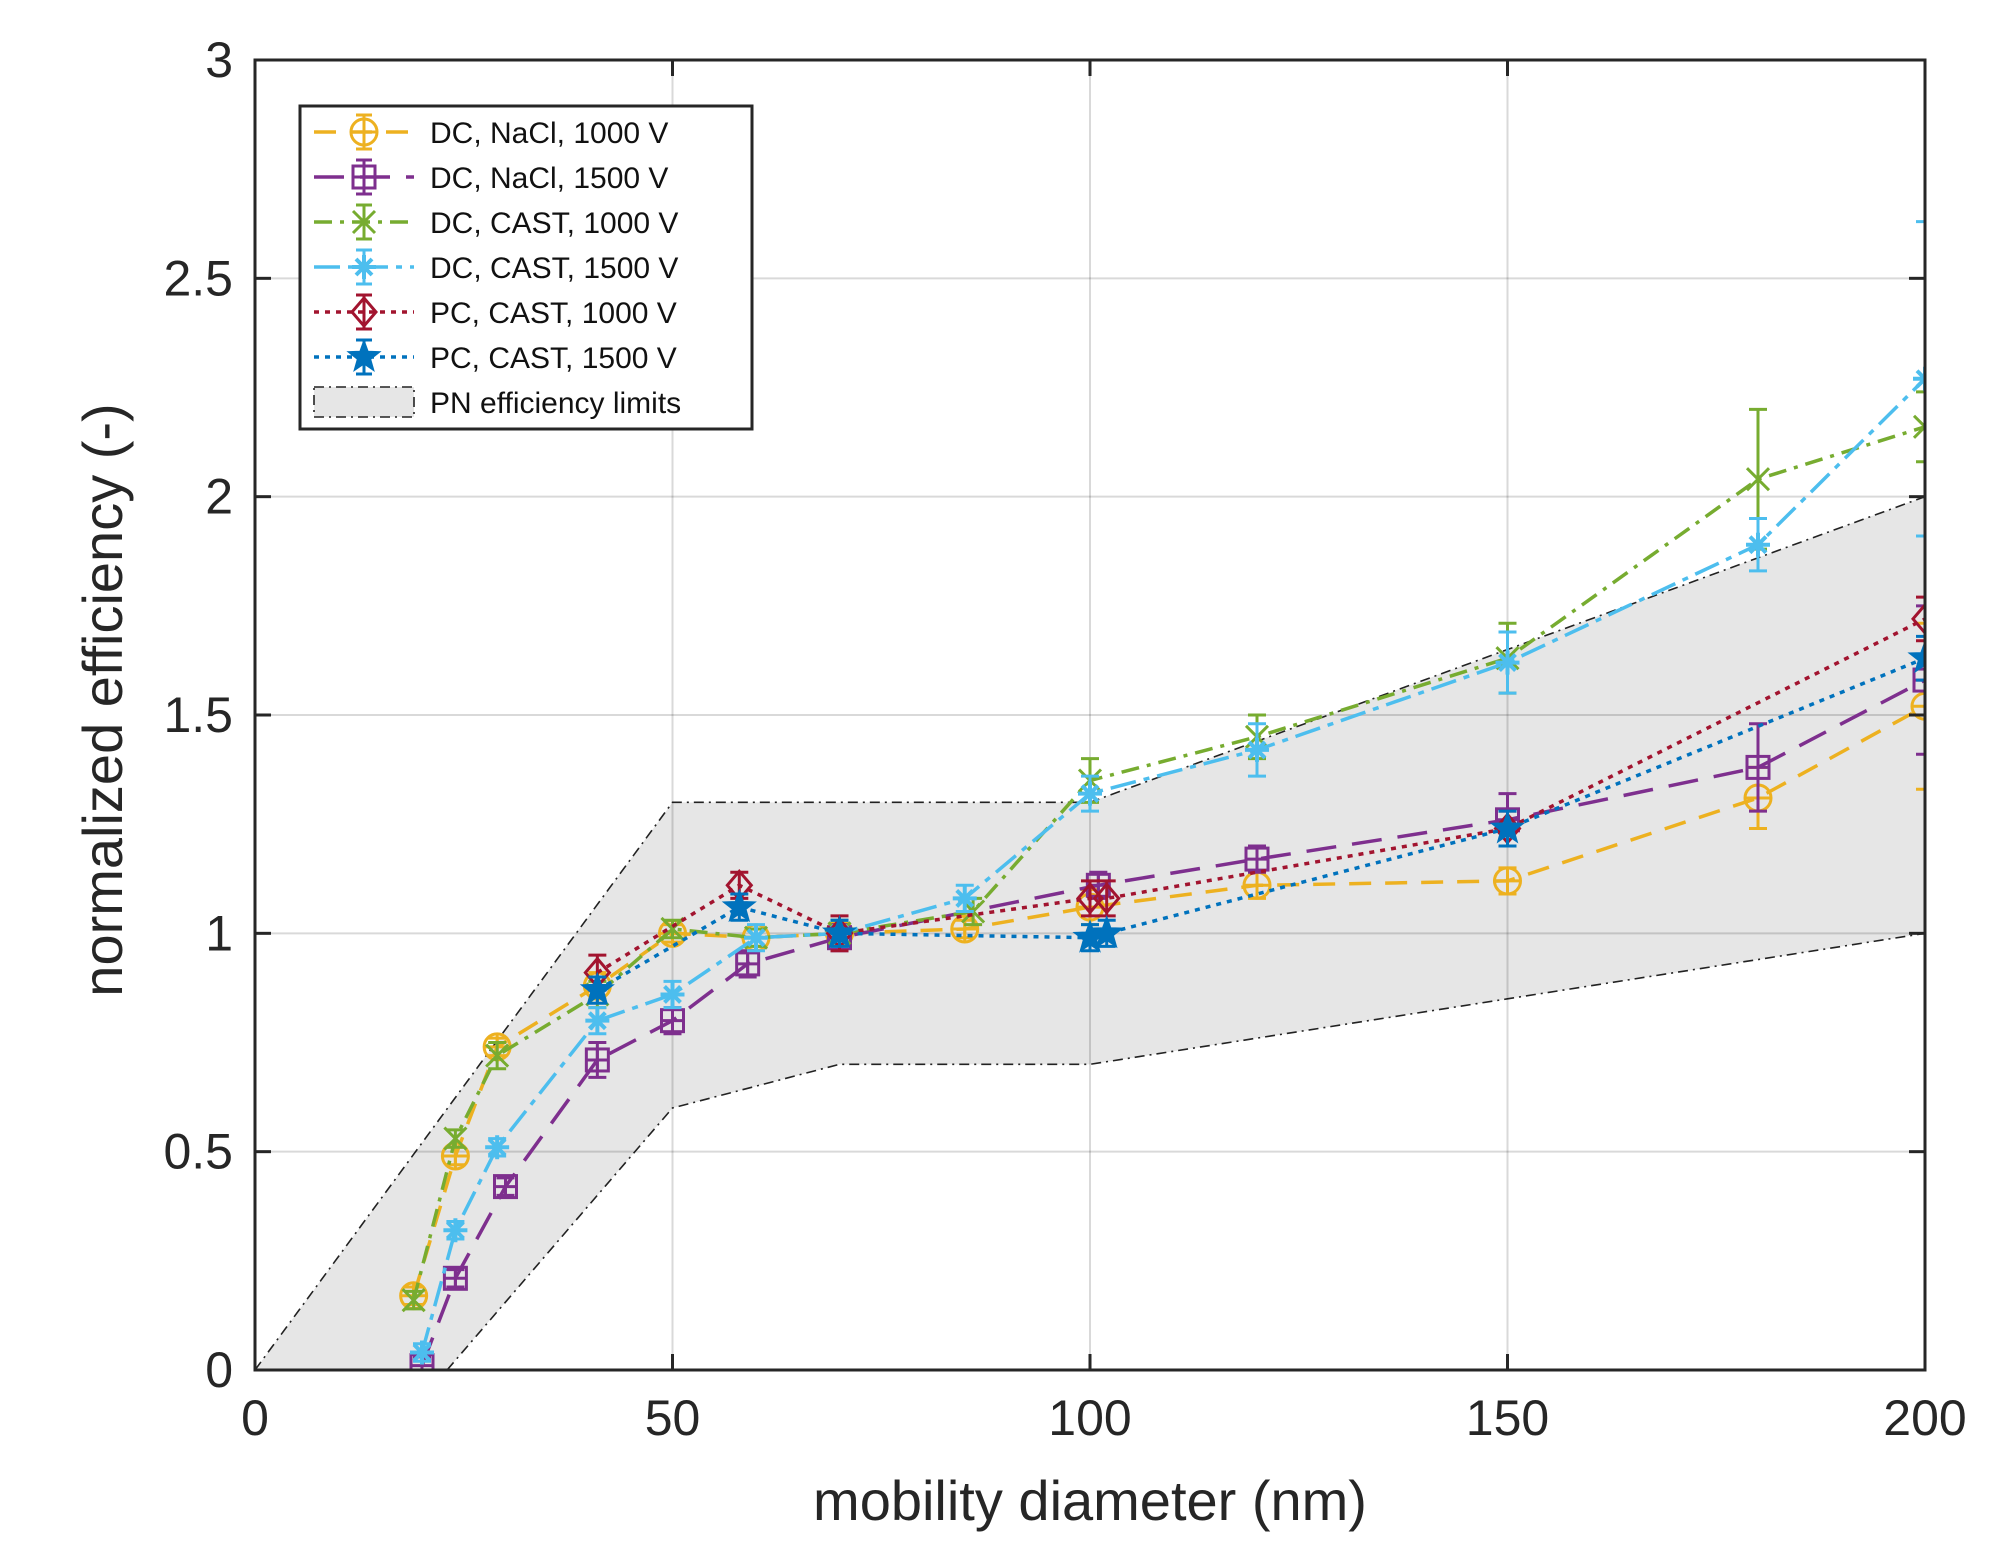 The height and width of the screenshot is (1567, 2006). What do you see at coordinates (555, 403) in the screenshot?
I see `legend-label: PN efficiency limits` at bounding box center [555, 403].